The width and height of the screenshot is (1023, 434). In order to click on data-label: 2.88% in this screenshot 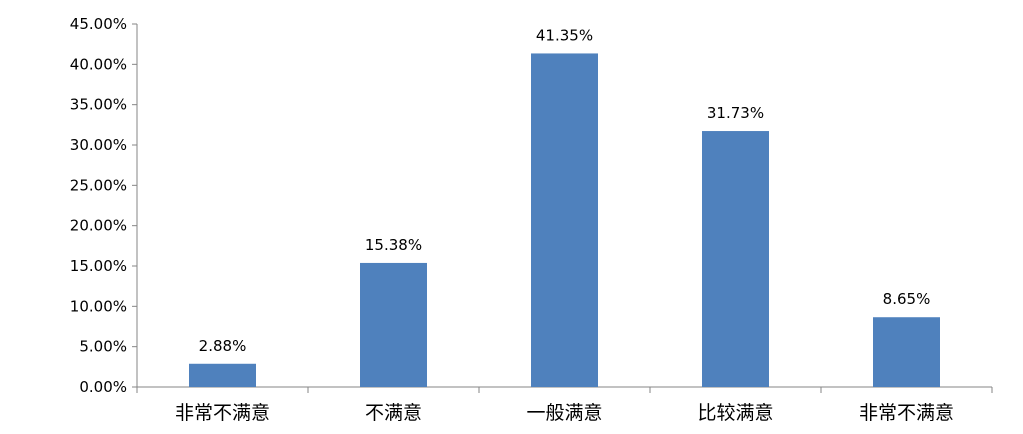, I will do `click(223, 346)`.